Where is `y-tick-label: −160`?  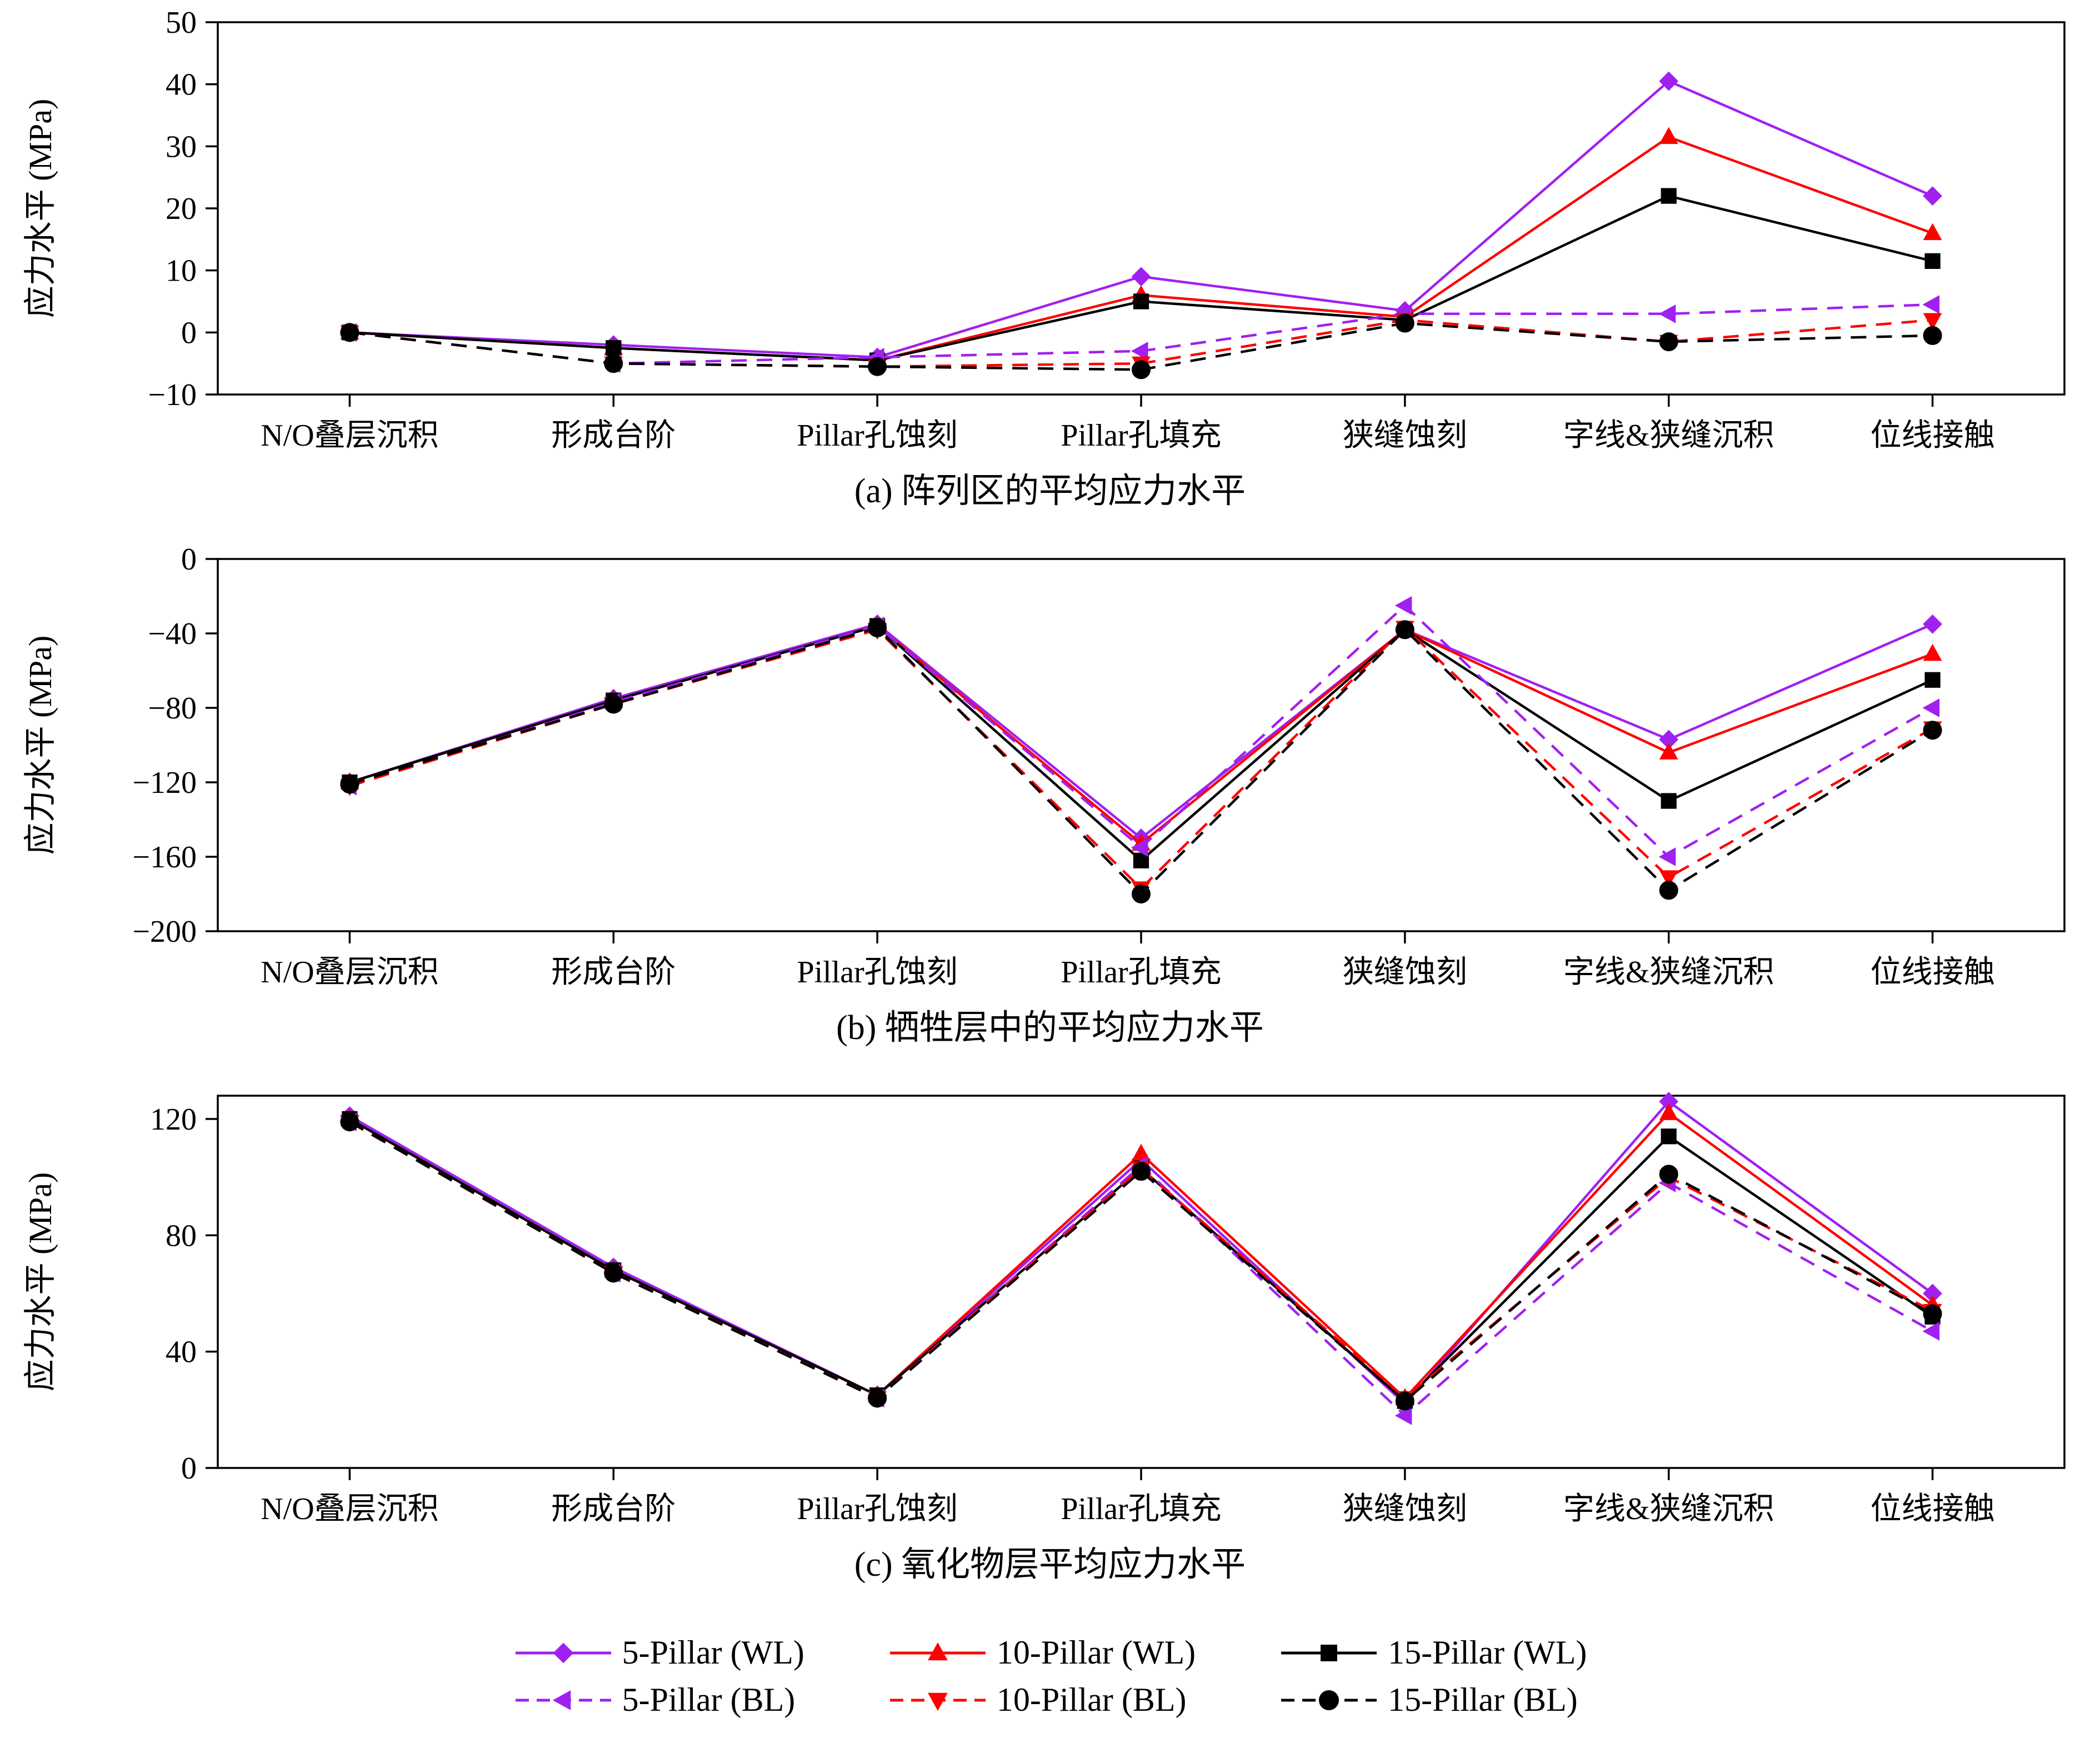
y-tick-label: −160 is located at coordinates (165, 857).